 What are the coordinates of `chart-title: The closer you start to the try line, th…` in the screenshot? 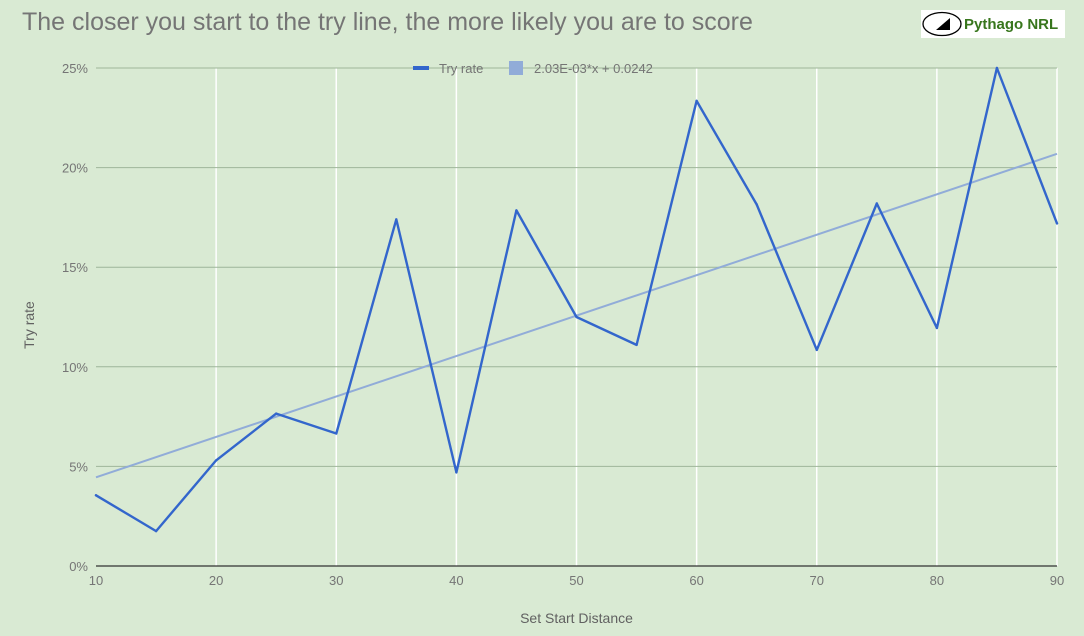 It's located at (387, 22).